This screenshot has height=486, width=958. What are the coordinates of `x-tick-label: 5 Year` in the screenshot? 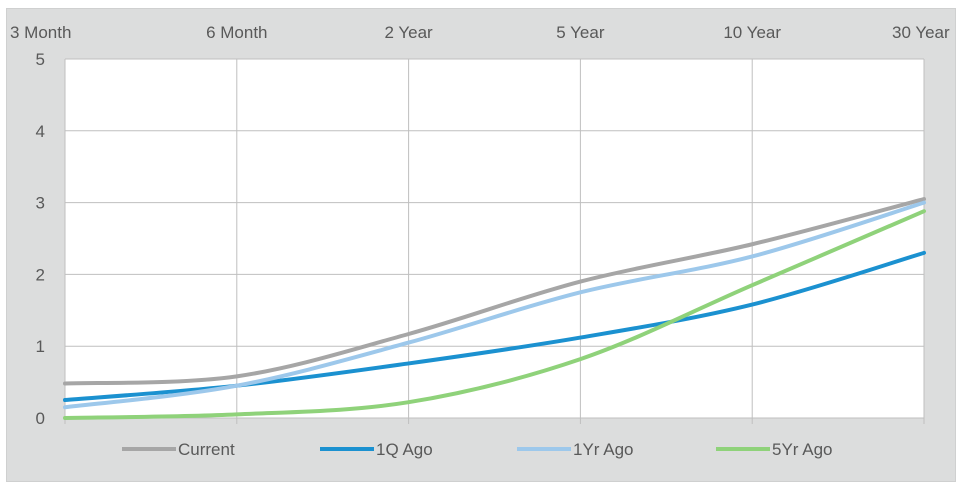 It's located at (580, 32).